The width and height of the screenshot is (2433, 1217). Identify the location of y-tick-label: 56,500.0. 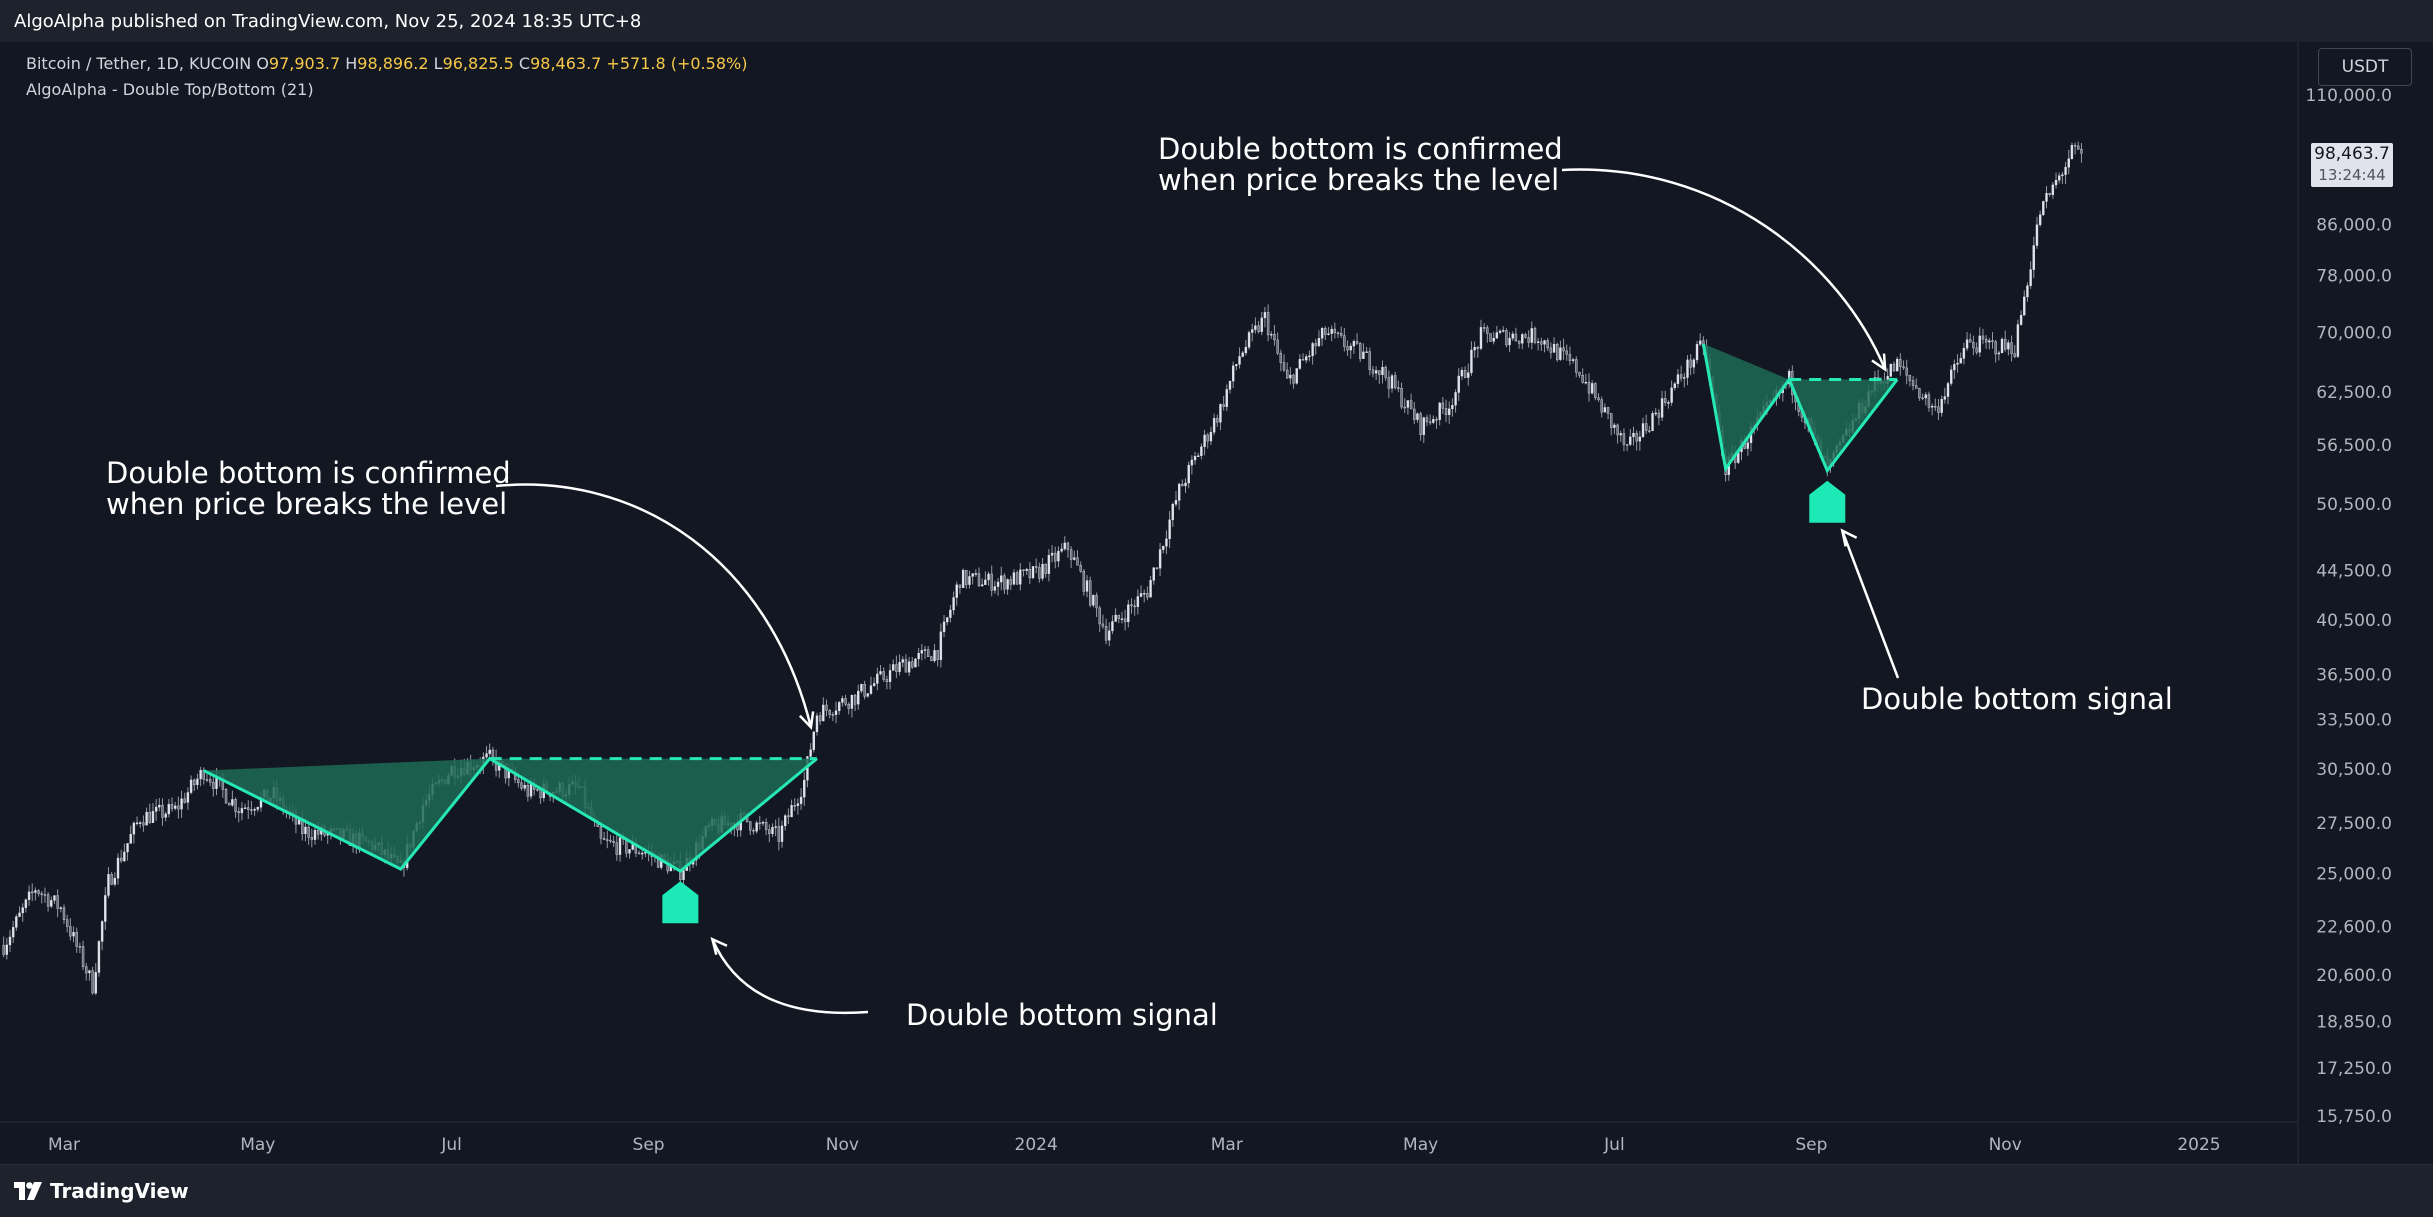
(2354, 446).